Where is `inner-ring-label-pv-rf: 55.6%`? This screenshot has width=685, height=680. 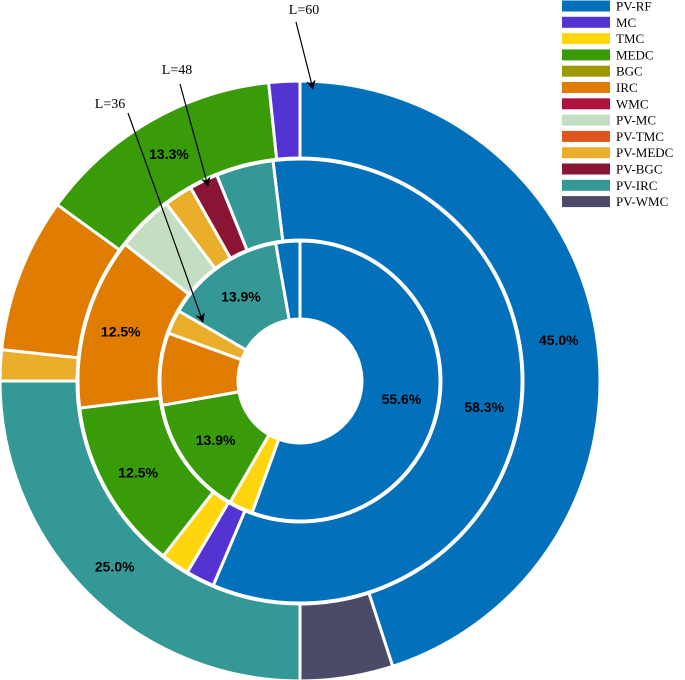 inner-ring-label-pv-rf: 55.6% is located at coordinates (402, 399).